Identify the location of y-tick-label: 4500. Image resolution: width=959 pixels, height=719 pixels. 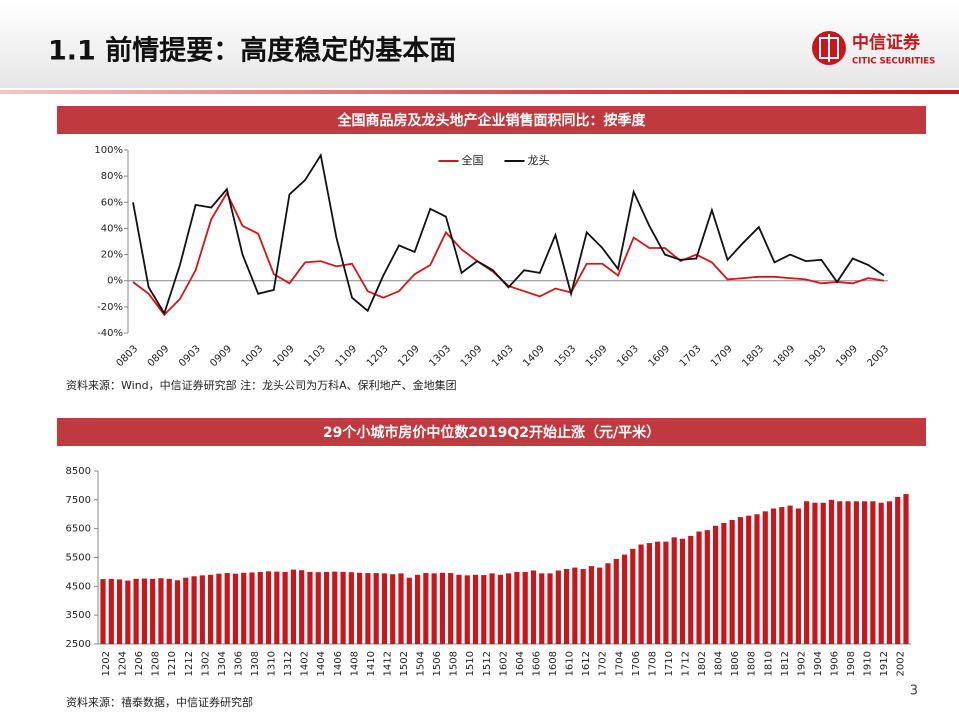
(78, 586).